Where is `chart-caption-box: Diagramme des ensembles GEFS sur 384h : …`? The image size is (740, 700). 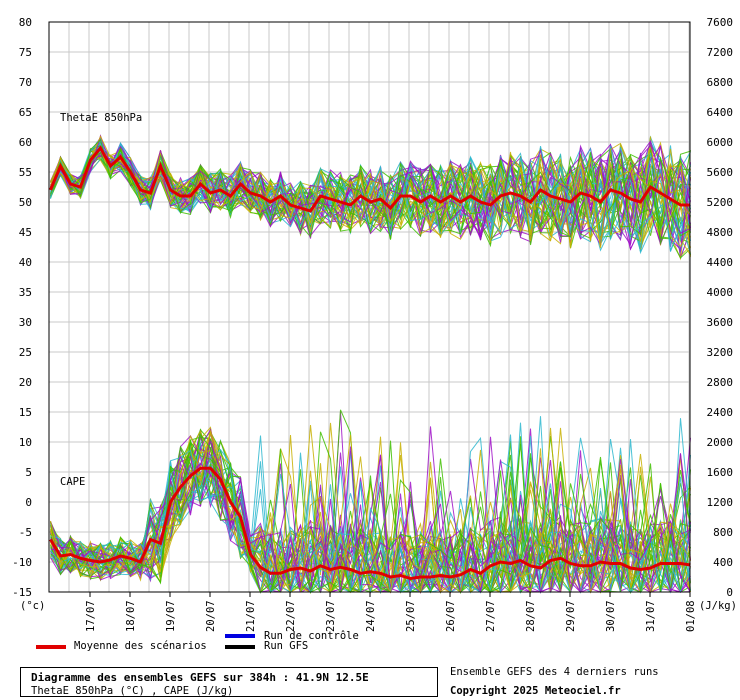
chart-caption-box: Diagramme des ensembles GEFS sur 384h : … is located at coordinates (229, 682).